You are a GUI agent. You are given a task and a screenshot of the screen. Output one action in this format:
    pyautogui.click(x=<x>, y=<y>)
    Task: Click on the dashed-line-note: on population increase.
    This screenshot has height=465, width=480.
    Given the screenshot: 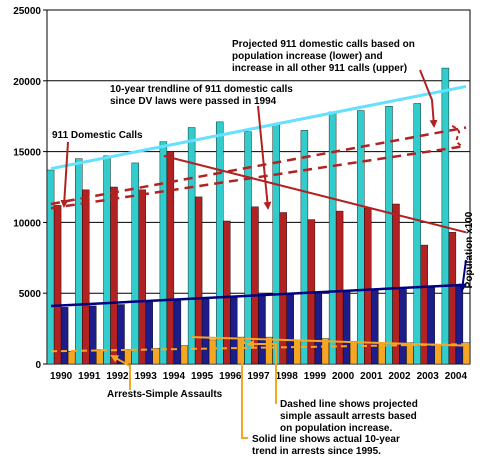 What is the action you would take?
    pyautogui.click(x=336, y=428)
    